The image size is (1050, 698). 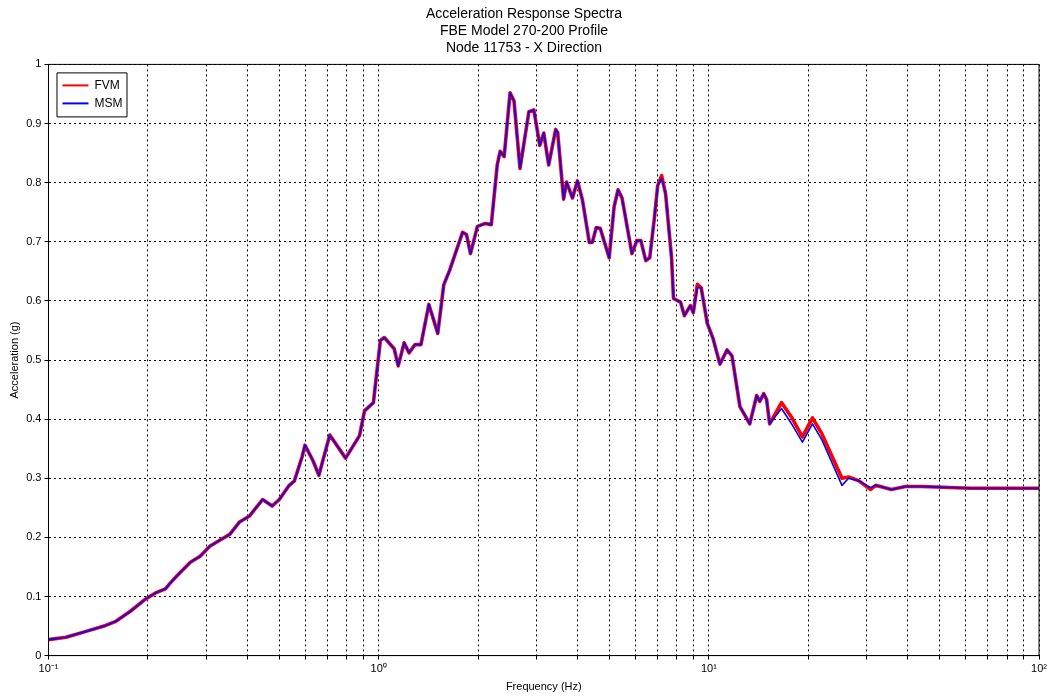 I want to click on x-tick-label: 10¹, so click(x=709, y=668).